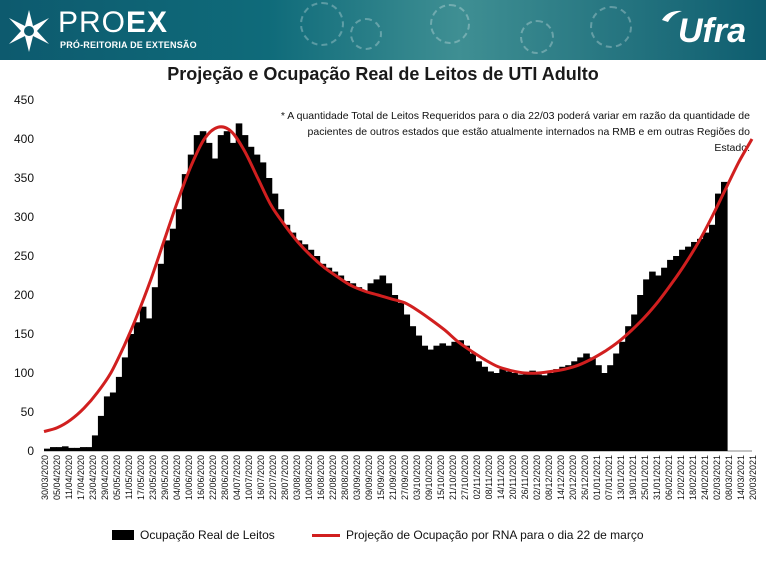 The width and height of the screenshot is (766, 576). What do you see at coordinates (561, 477) in the screenshot?
I see `x-tick-label: 14/12/2020` at bounding box center [561, 477].